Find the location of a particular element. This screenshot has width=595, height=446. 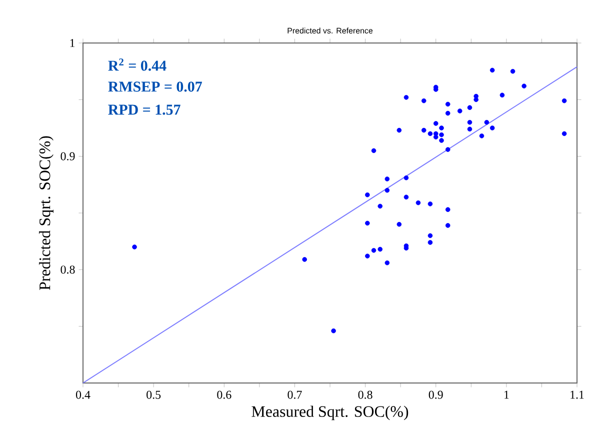

y-tick-label: 0.8 is located at coordinates (67, 270).